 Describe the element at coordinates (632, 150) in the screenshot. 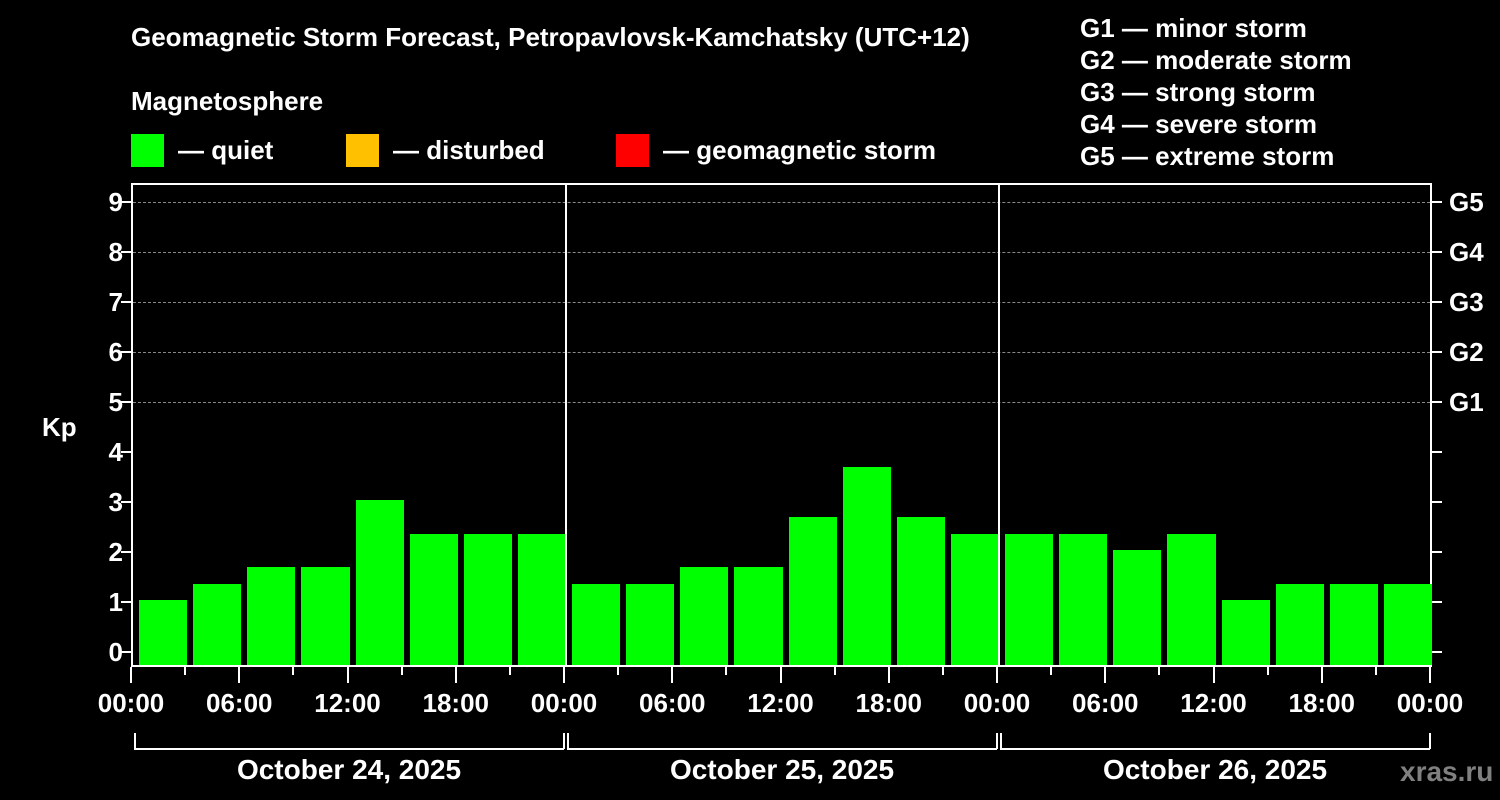

I see `storm-swatch-icon` at that location.